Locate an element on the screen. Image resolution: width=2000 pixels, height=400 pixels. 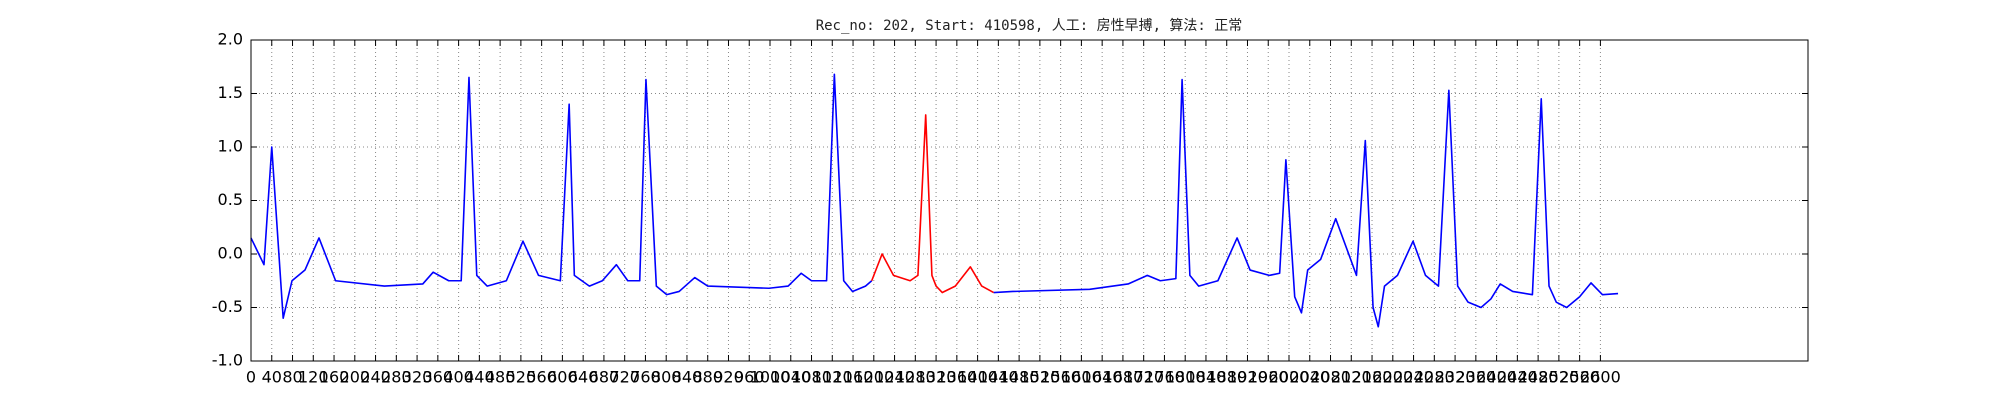
x-tick-label: 2280 is located at coordinates (1434, 377).